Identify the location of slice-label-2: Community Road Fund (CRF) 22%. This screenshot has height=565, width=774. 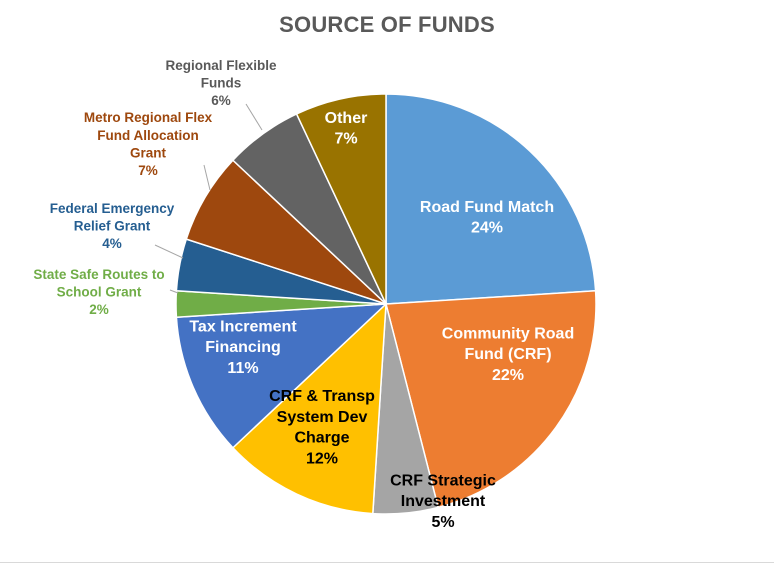
(508, 354).